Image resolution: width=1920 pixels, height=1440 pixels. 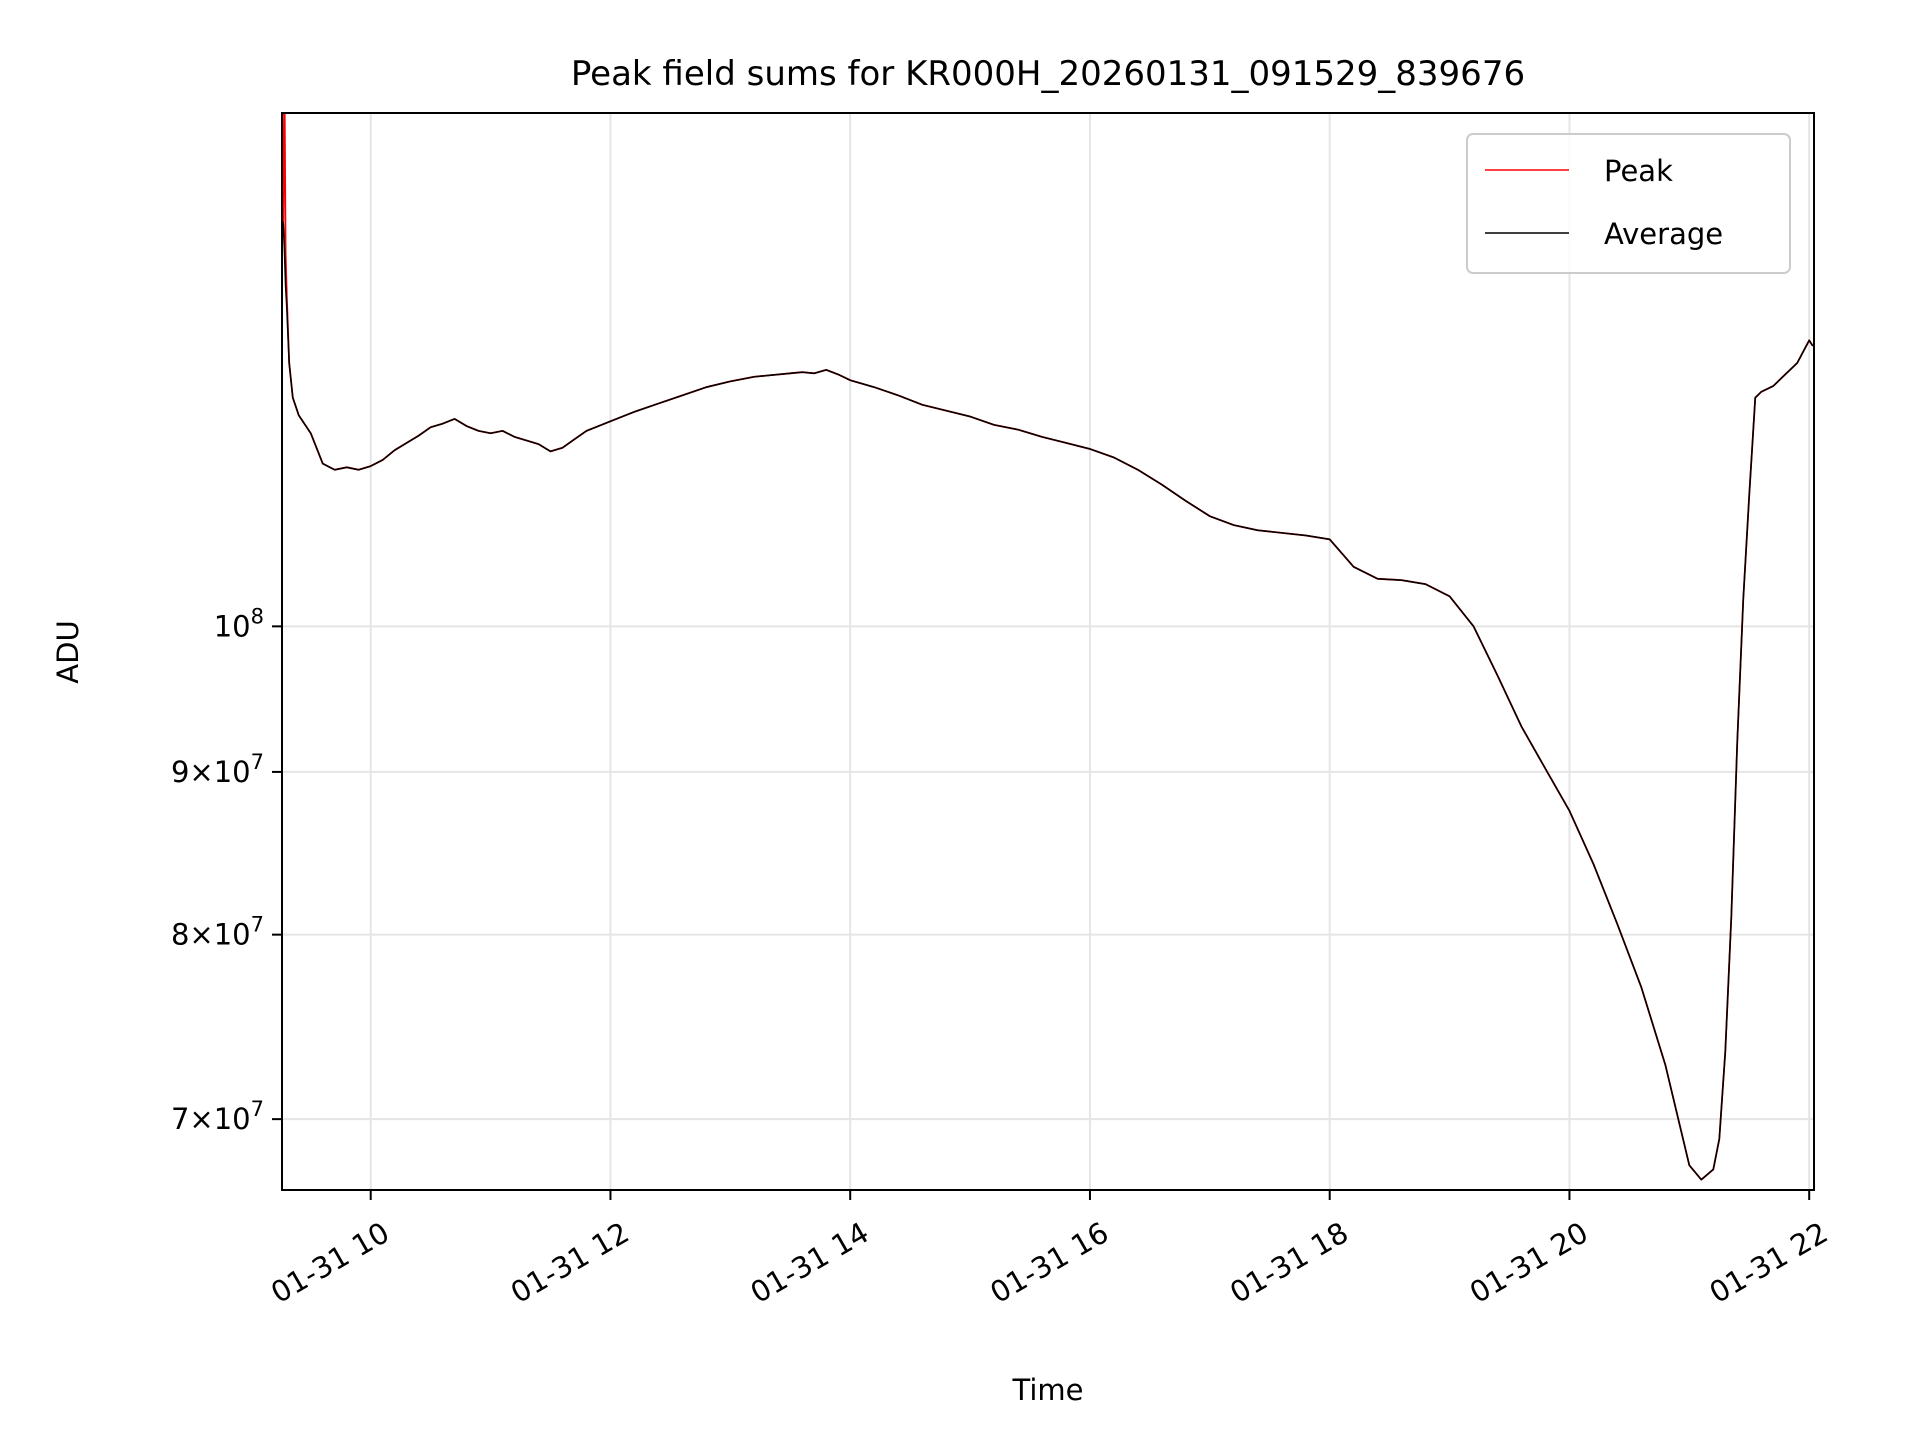 What do you see at coordinates (239, 623) in the screenshot?
I see `y-tick-label: 108` at bounding box center [239, 623].